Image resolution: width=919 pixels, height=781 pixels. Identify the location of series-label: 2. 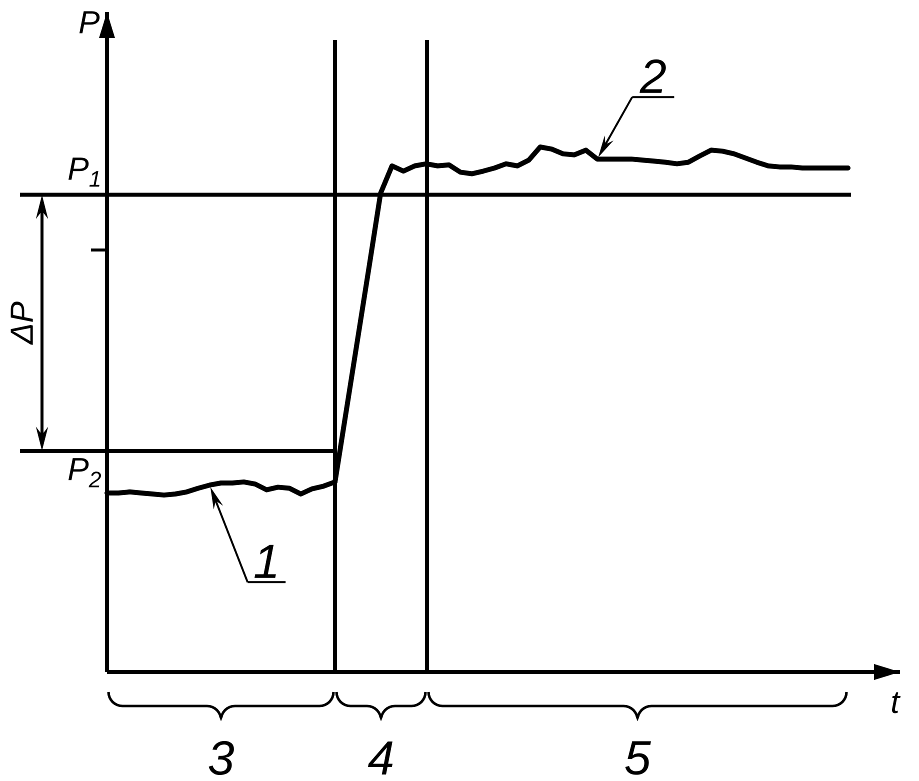
(653, 76).